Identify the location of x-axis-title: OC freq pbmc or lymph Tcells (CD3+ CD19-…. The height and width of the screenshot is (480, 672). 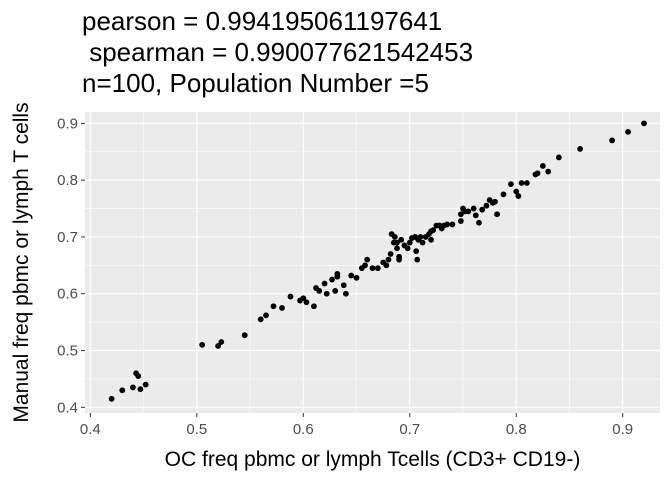
(373, 459).